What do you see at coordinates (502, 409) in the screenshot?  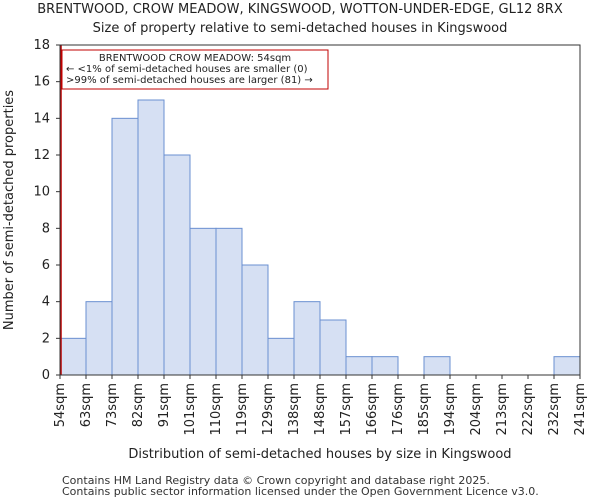 I see `x-tick-label: 213sqm` at bounding box center [502, 409].